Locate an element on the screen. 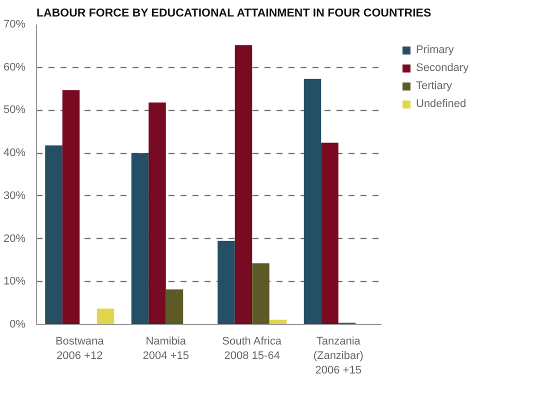 This screenshot has width=533, height=405. x-tick-label: Namibia 2004 +15 is located at coordinates (165, 349).